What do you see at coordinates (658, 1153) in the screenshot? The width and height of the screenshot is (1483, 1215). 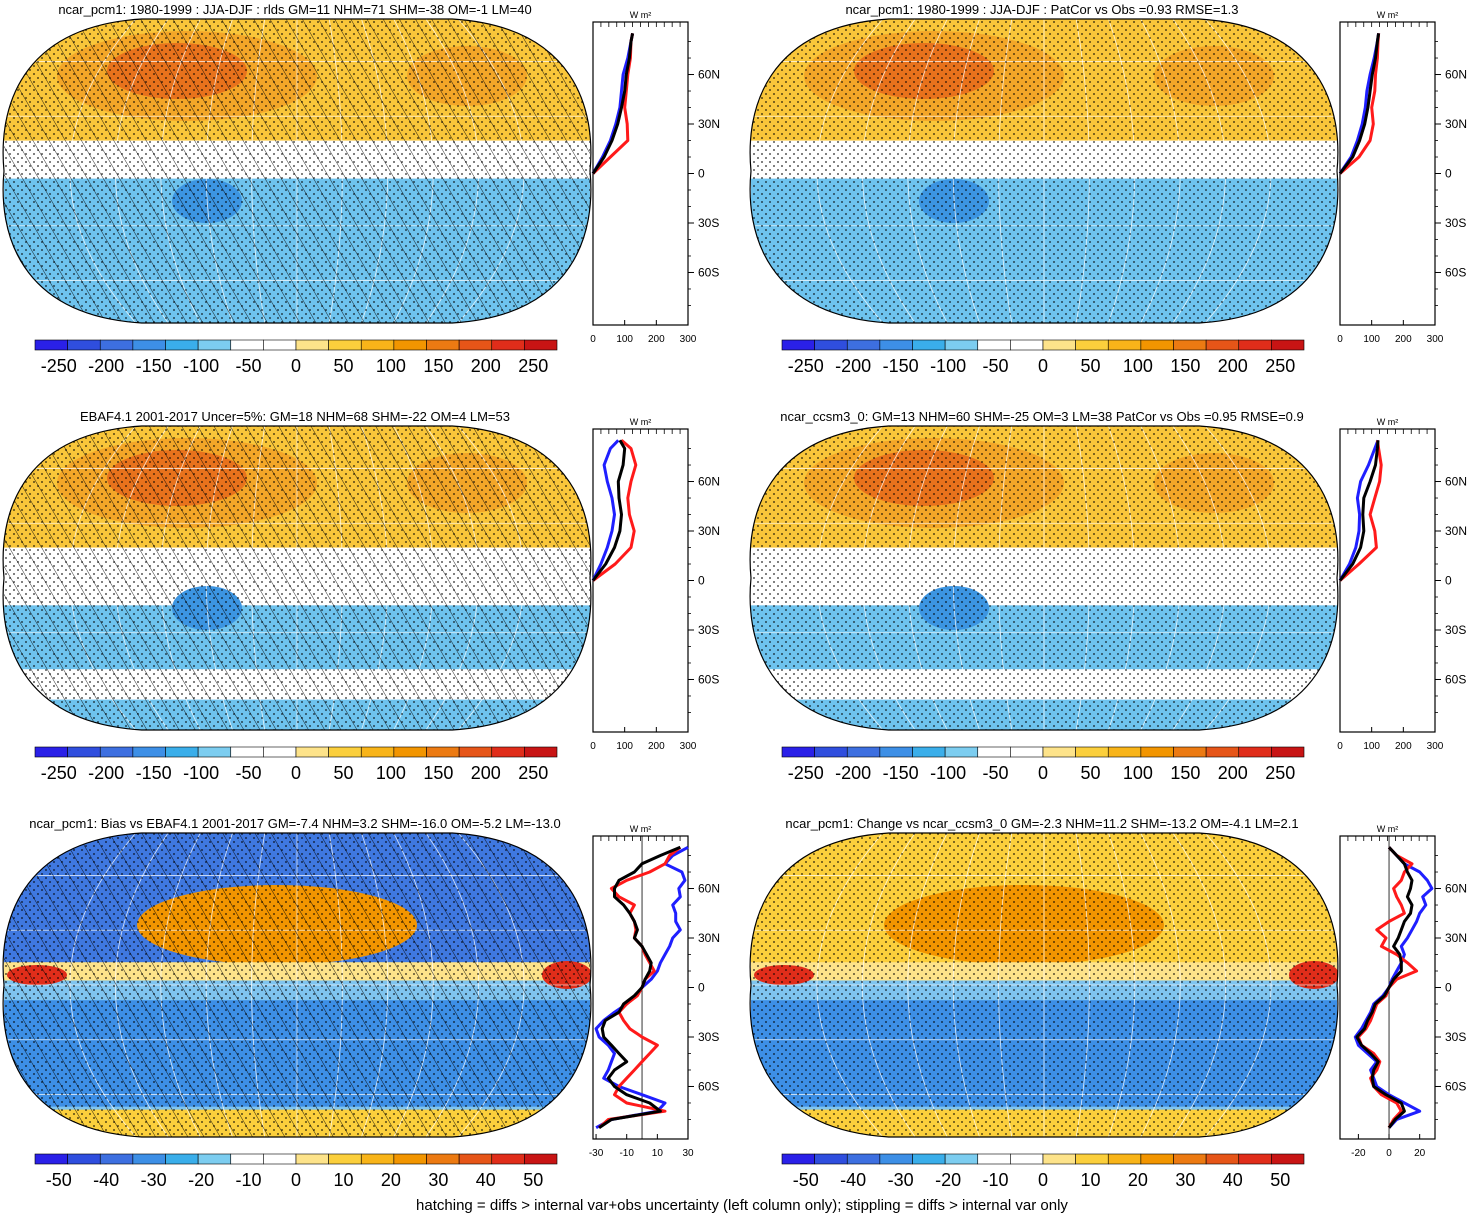 I see `value-tick-label: 10` at bounding box center [658, 1153].